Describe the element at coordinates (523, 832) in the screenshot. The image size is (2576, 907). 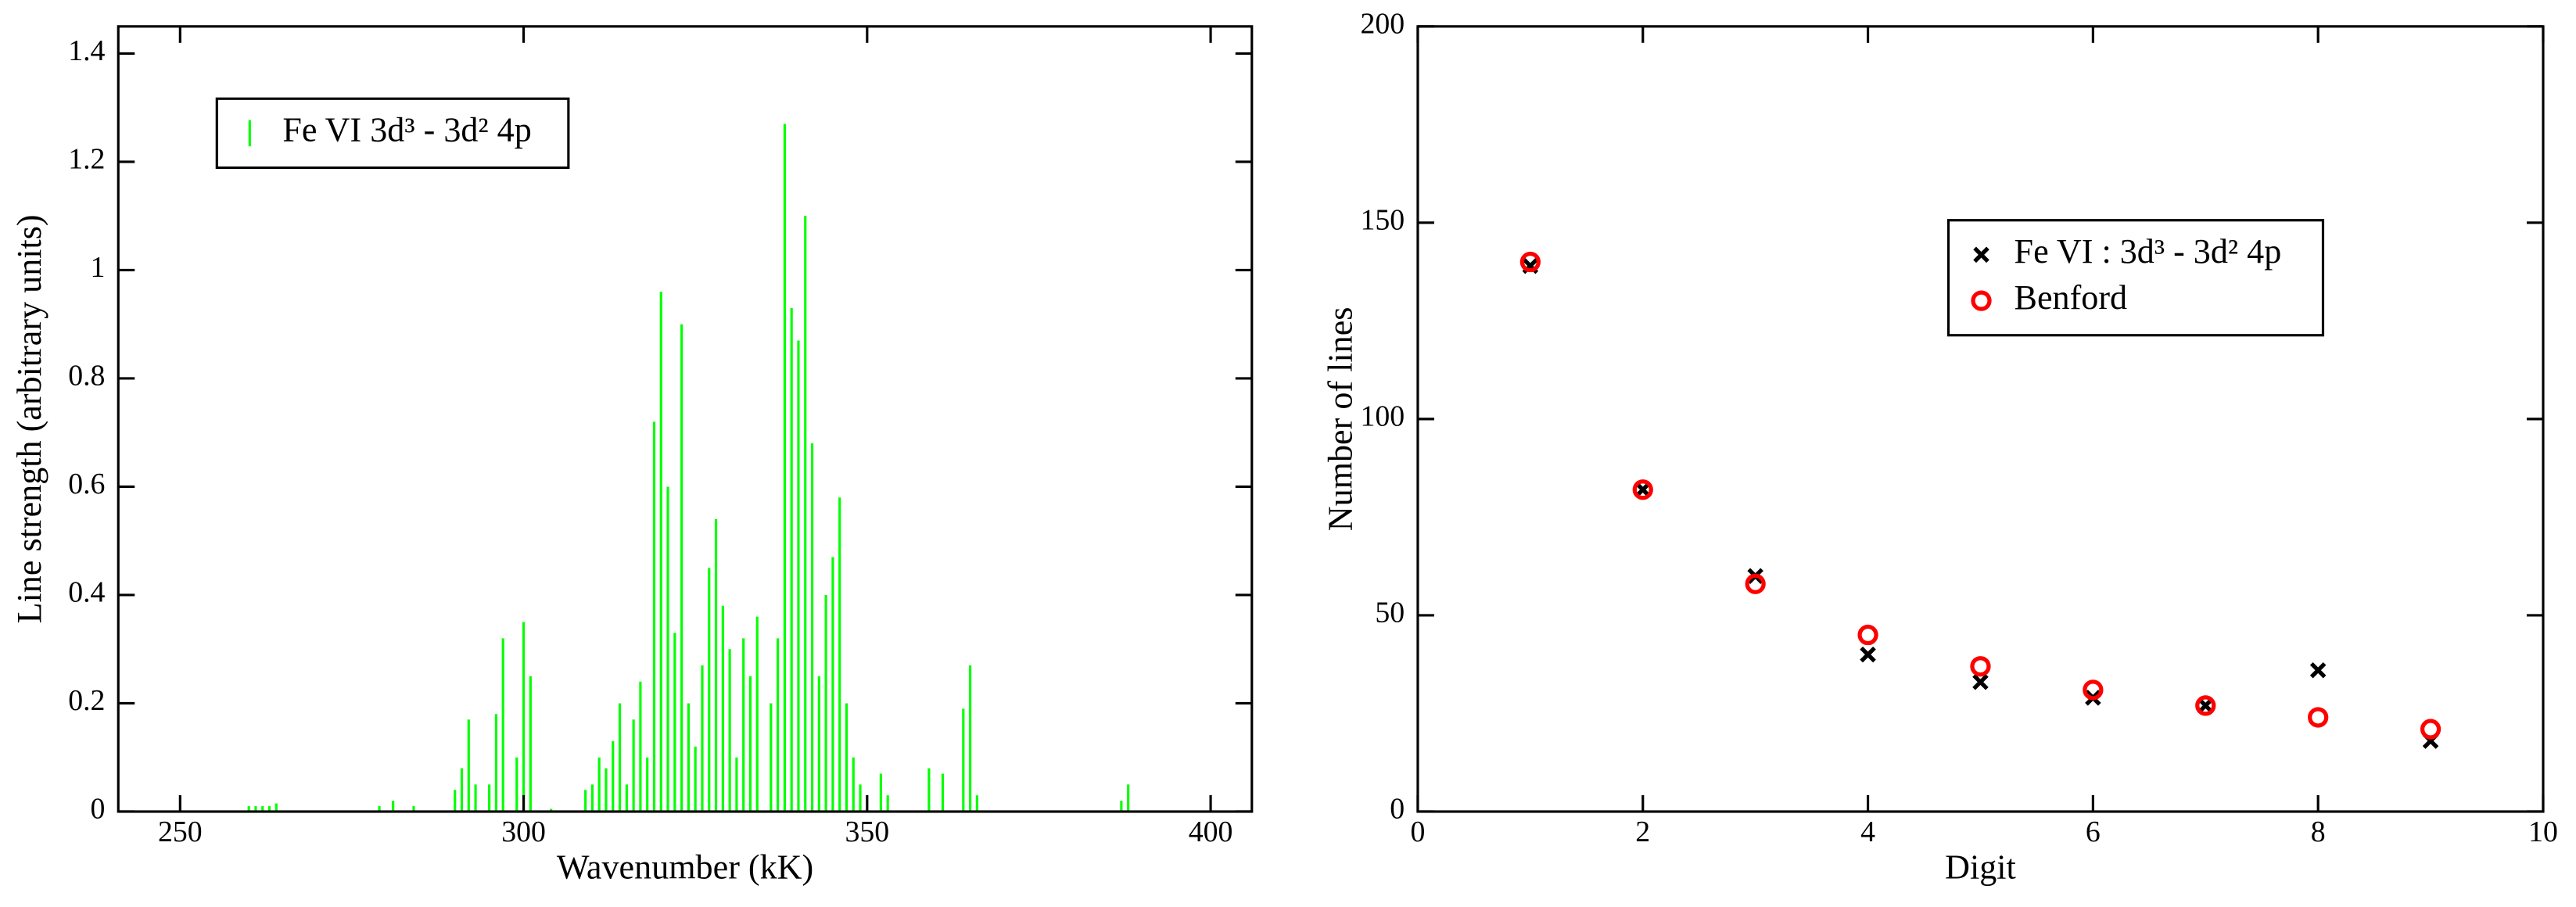
I see `x-tick-label: 300` at that location.